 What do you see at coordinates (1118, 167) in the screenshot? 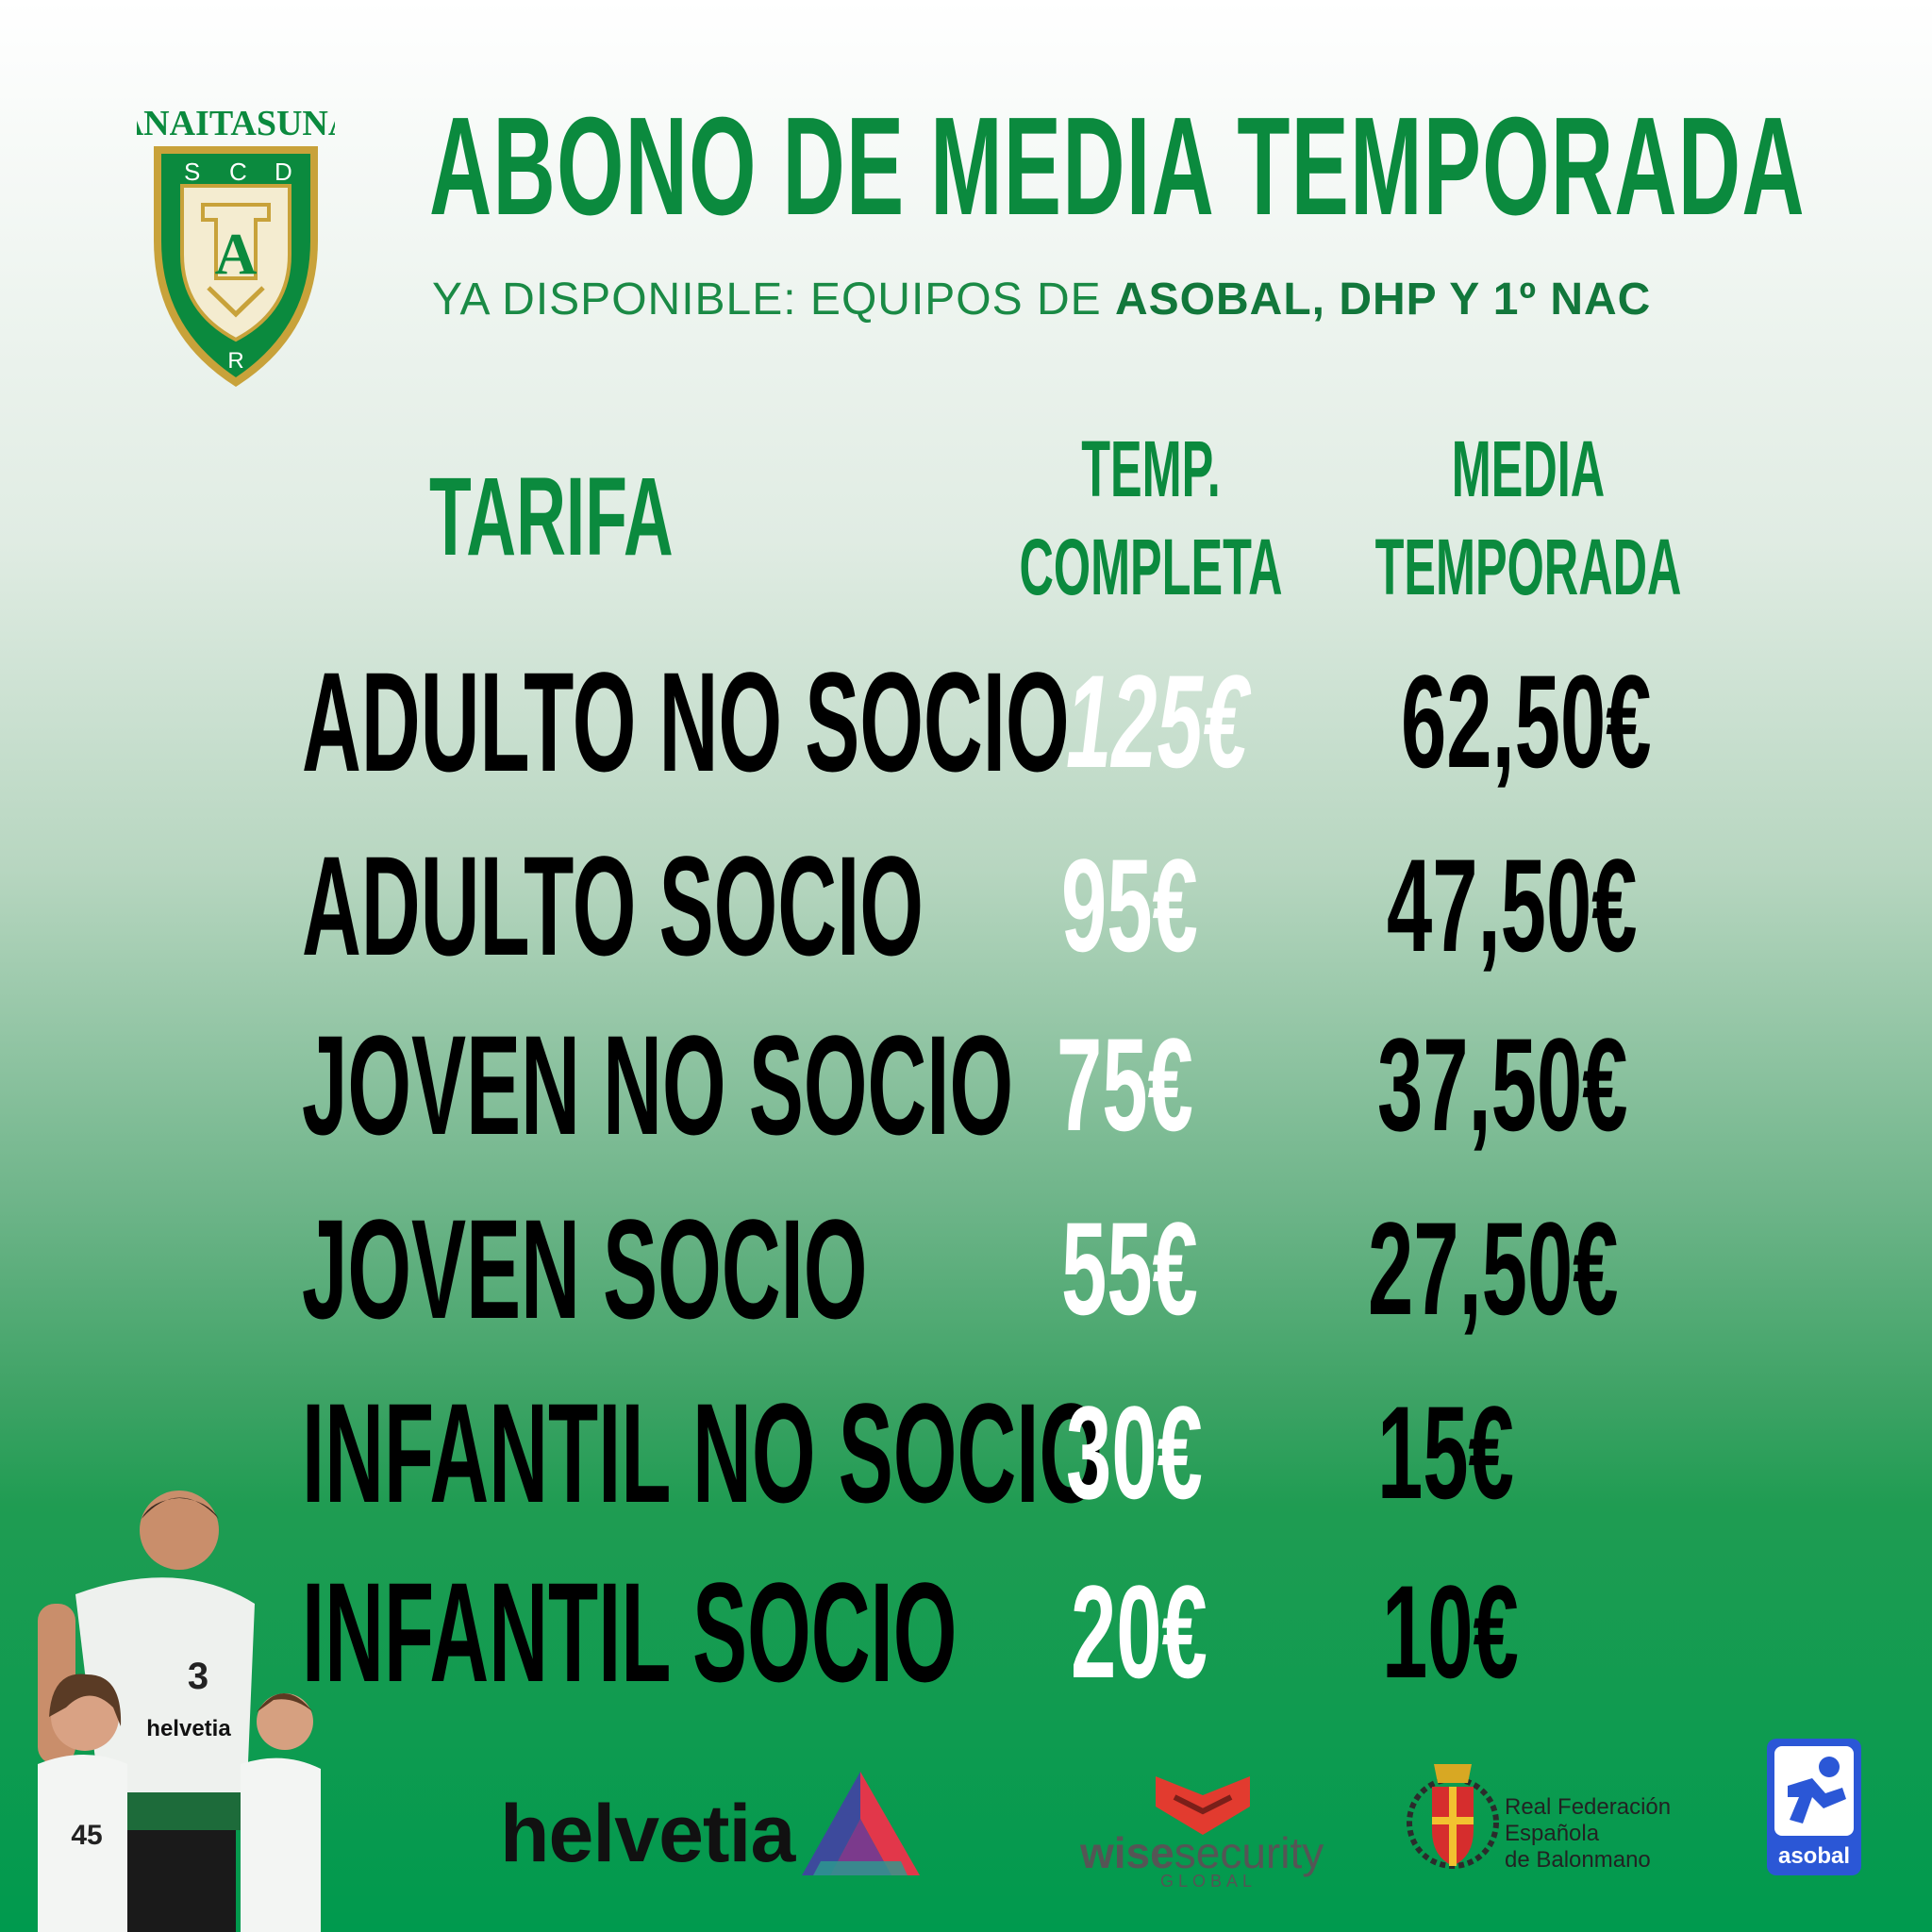
I see `page-title: ABONO DE MEDIA TEMPORADA` at bounding box center [1118, 167].